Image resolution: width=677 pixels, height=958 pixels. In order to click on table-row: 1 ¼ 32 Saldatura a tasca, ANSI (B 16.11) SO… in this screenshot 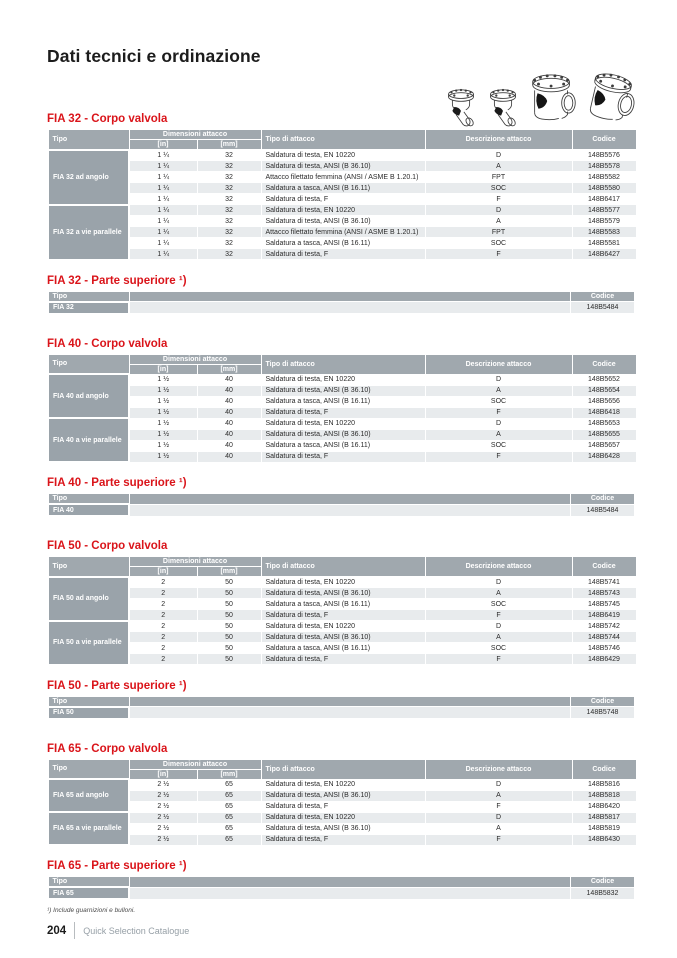, I will do `click(342, 243)`.